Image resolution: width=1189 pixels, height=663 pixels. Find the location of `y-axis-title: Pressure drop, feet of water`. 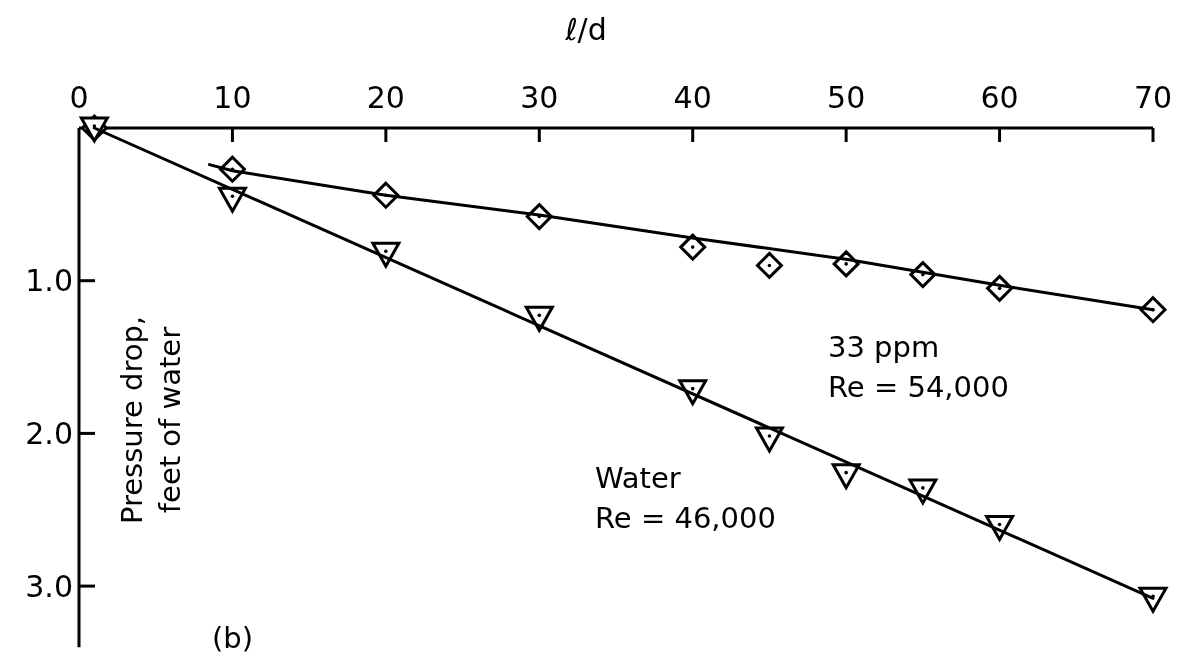

y-axis-title: Pressure drop, feet of water is located at coordinates (151, 420).